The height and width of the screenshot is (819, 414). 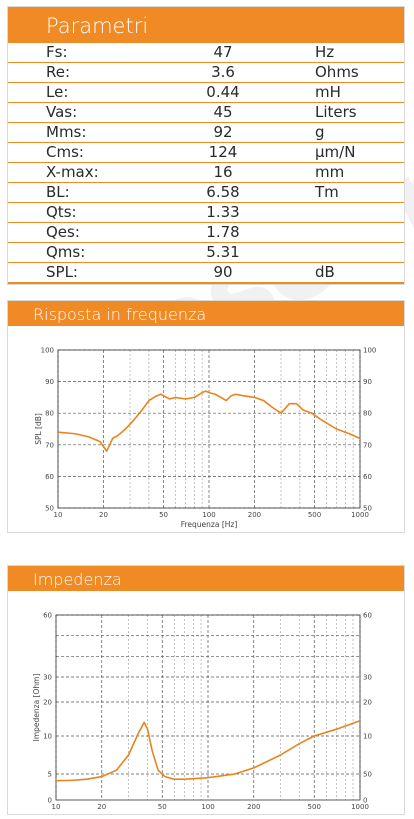 I want to click on param-value: 16, so click(x=223, y=172).